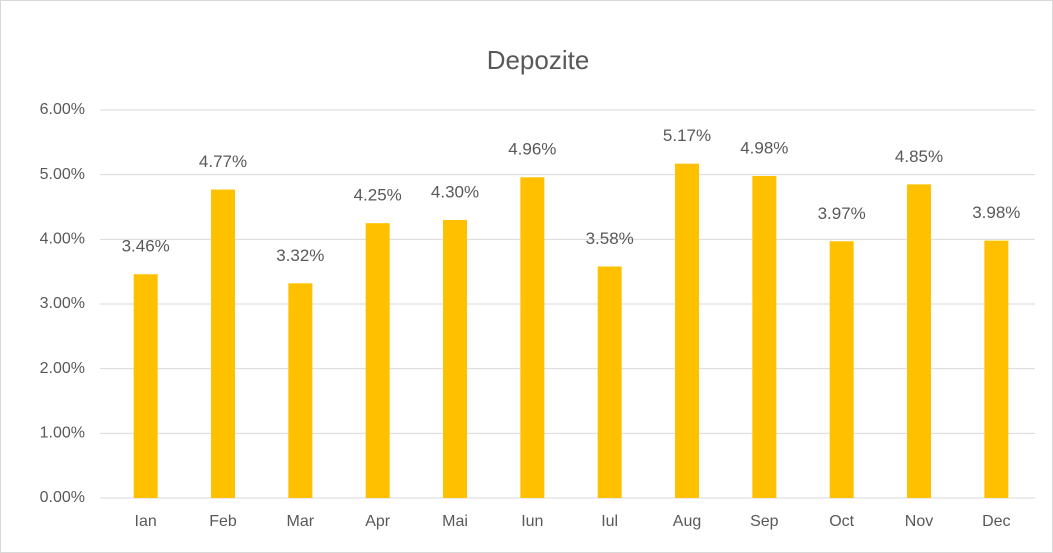 This screenshot has width=1053, height=553. I want to click on data-label: 4.30%, so click(455, 191).